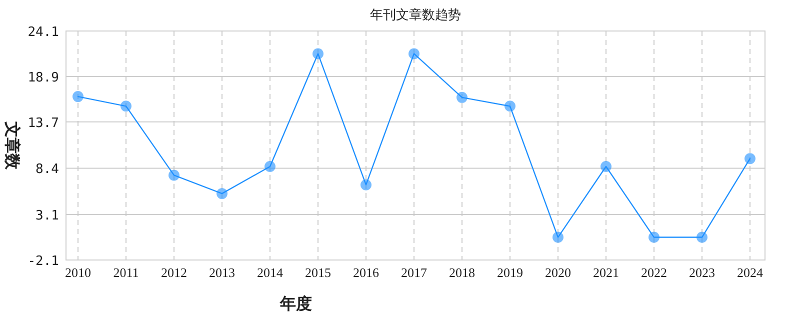 This screenshot has height=330, width=790. Describe the element at coordinates (270, 272) in the screenshot. I see `x-tick-label: 2014` at that location.